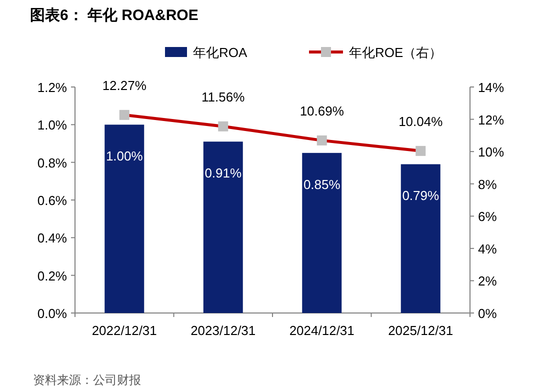 This screenshot has height=392, width=534. Describe the element at coordinates (52, 276) in the screenshot. I see `y-tick-label: 0.2%` at that location.